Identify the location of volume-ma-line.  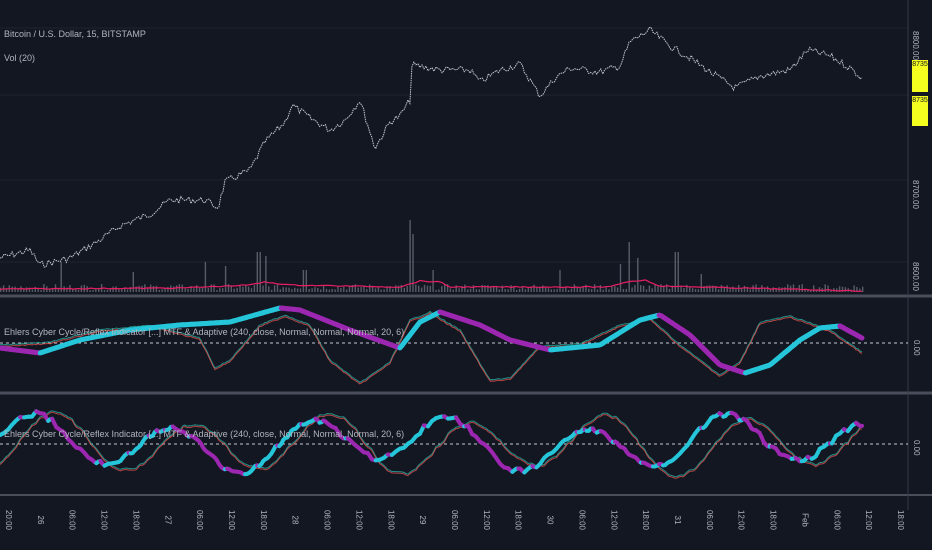
(431, 285).